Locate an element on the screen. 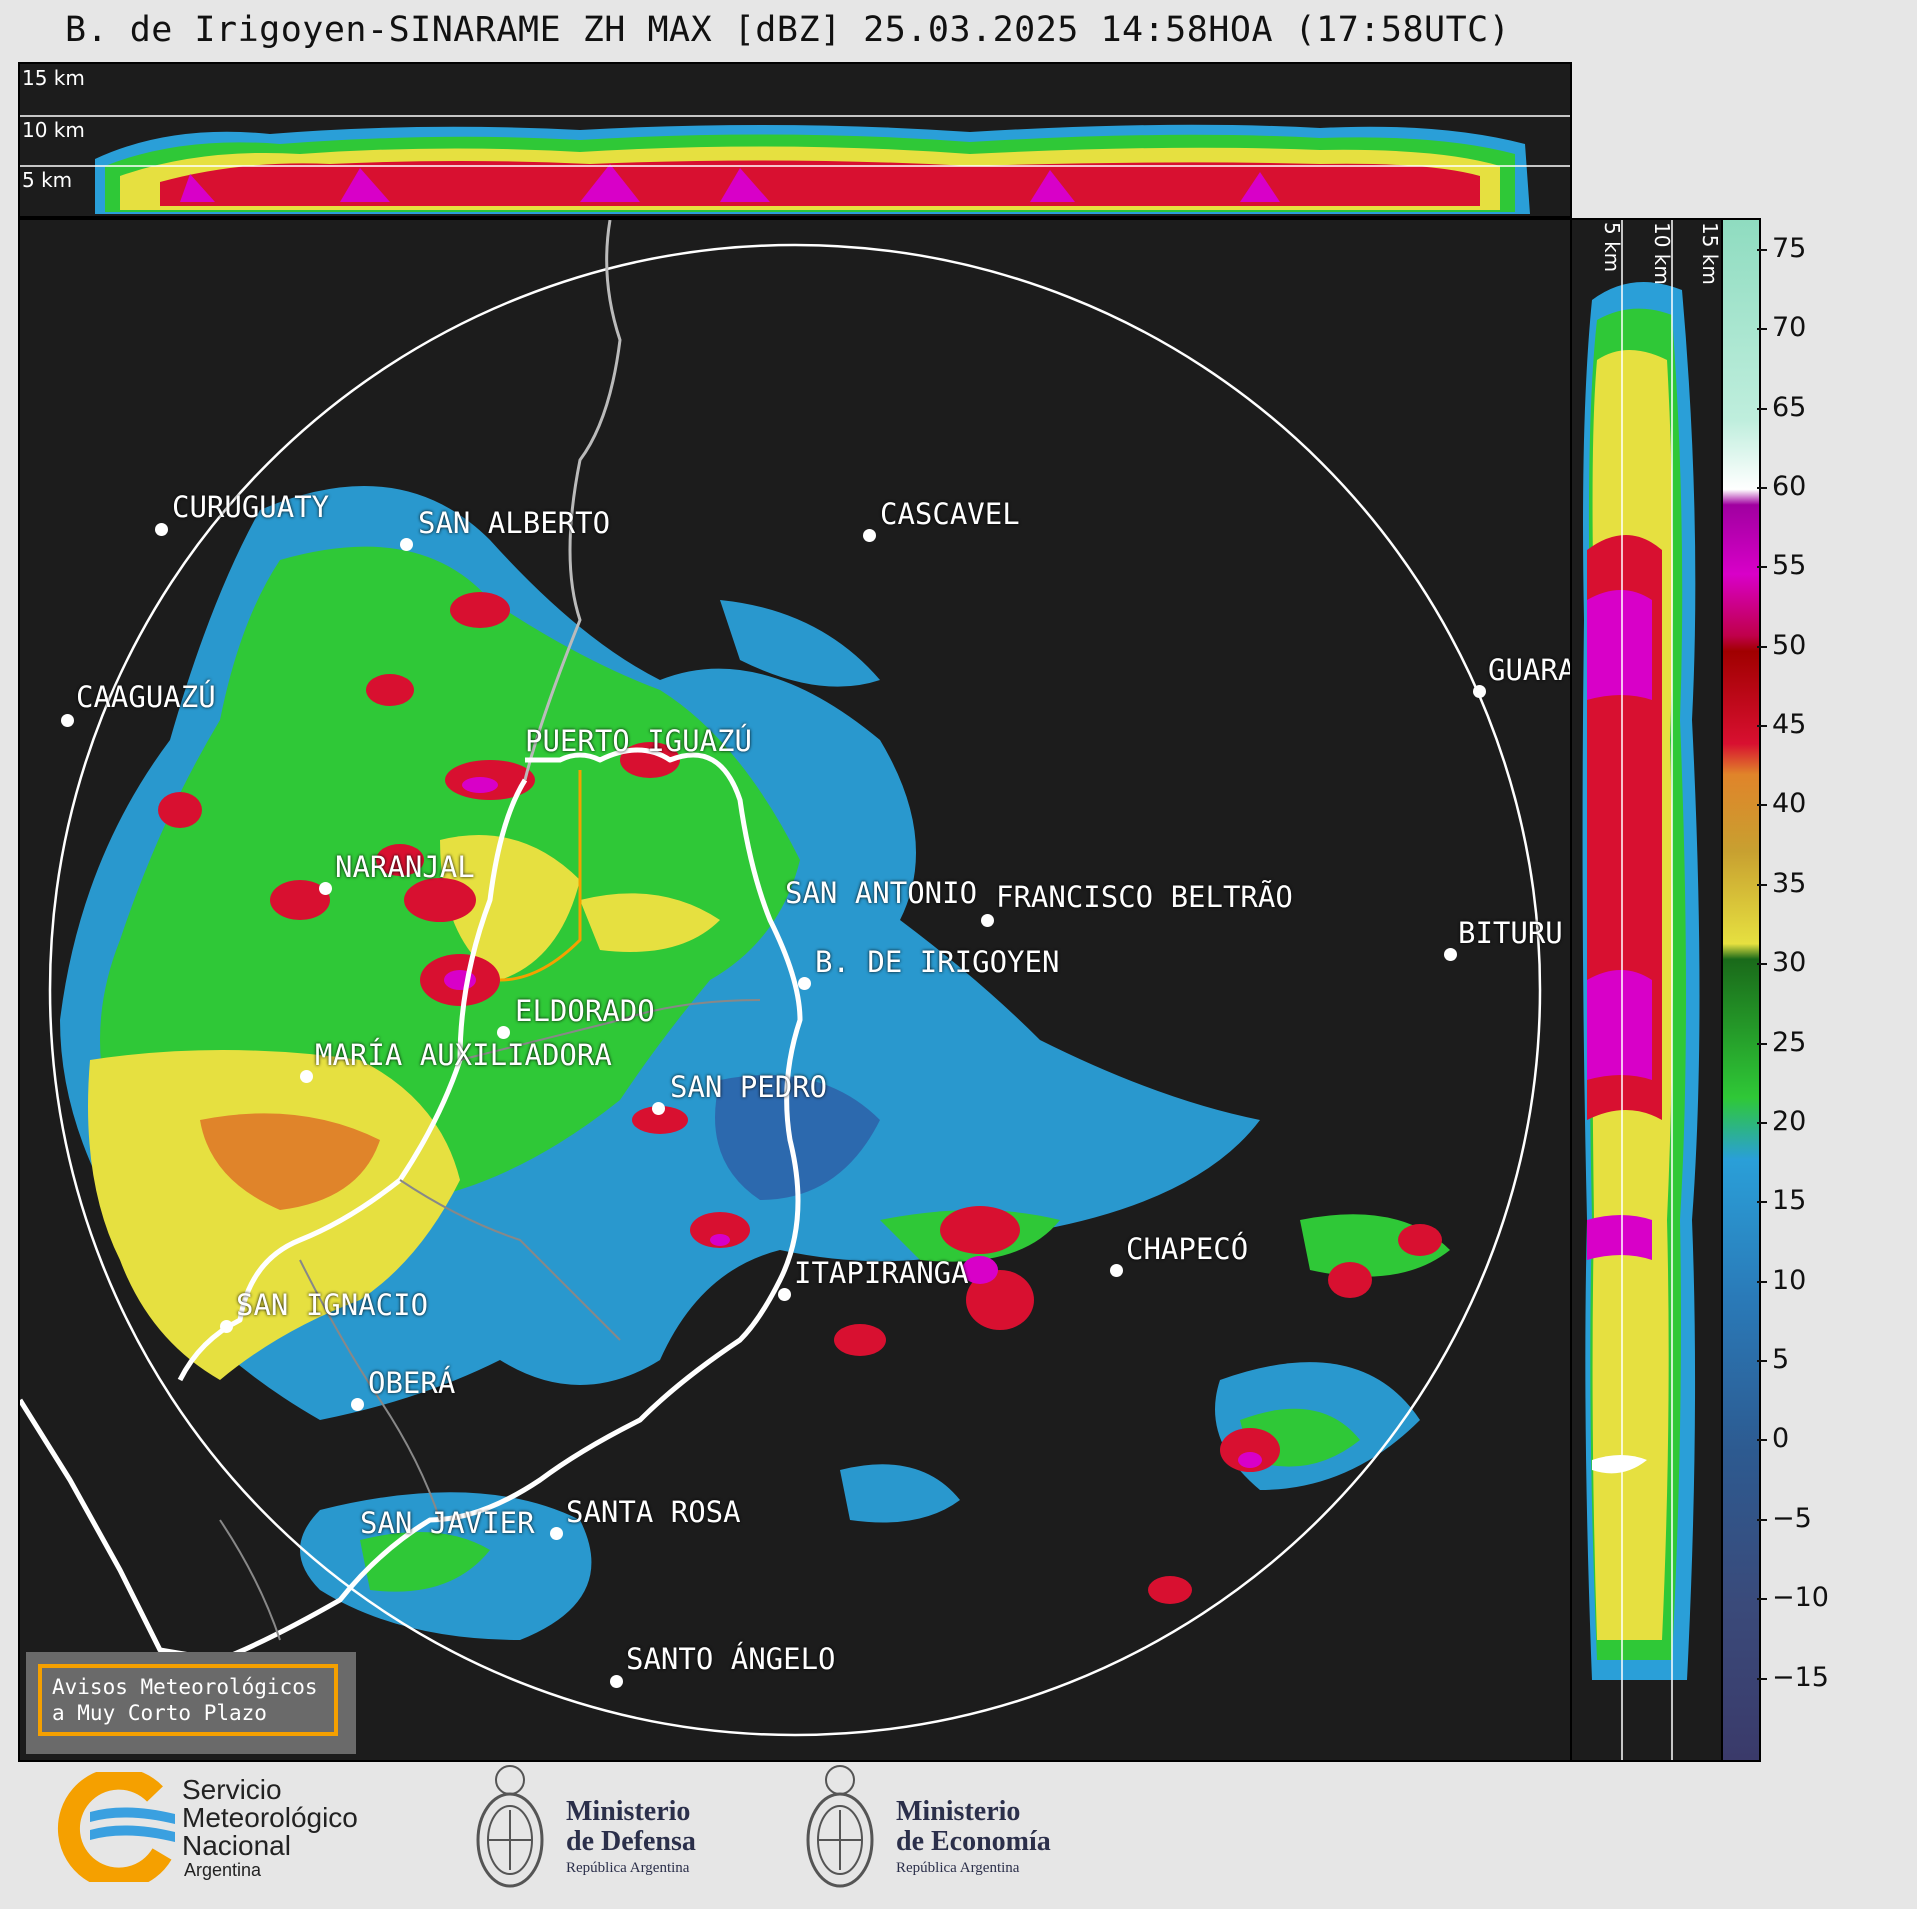  colorbar-tick-label: 60 is located at coordinates (1789, 486).